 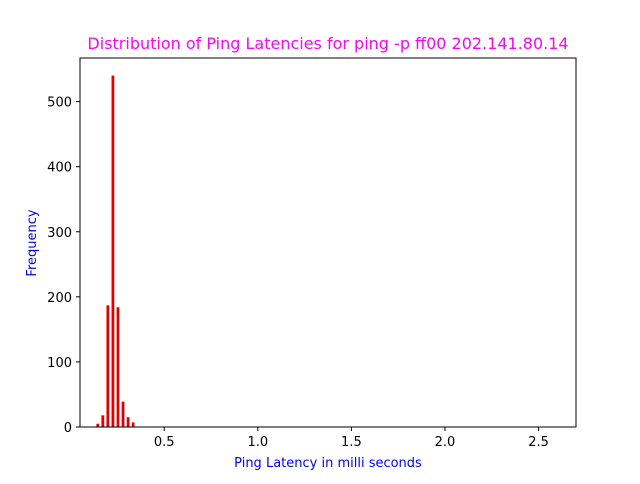 What do you see at coordinates (32, 242) in the screenshot?
I see `y-axis-label: Frequency` at bounding box center [32, 242].